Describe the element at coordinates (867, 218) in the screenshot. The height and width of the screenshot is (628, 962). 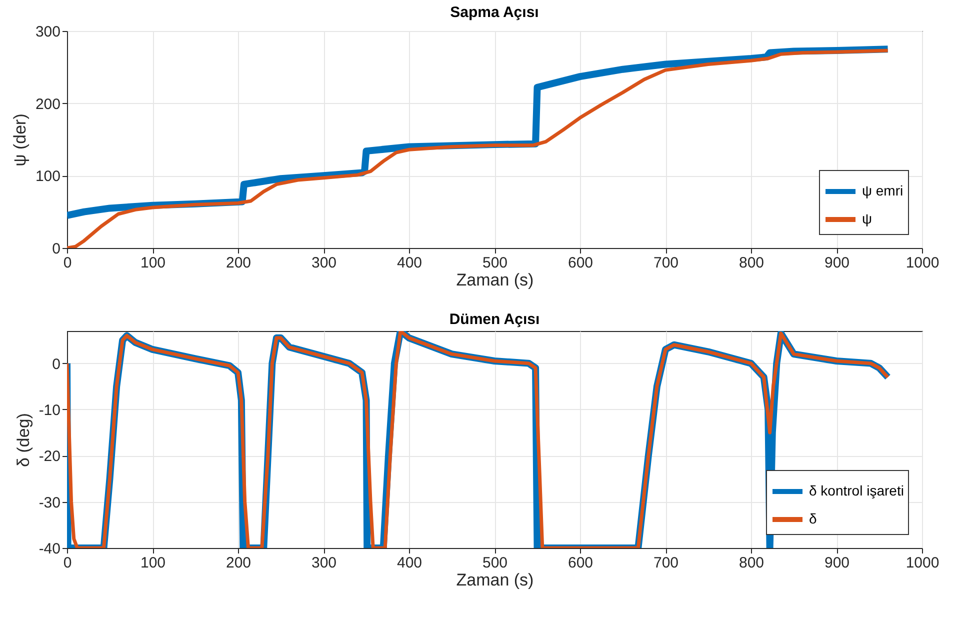
I see `legend-label: ψ` at that location.